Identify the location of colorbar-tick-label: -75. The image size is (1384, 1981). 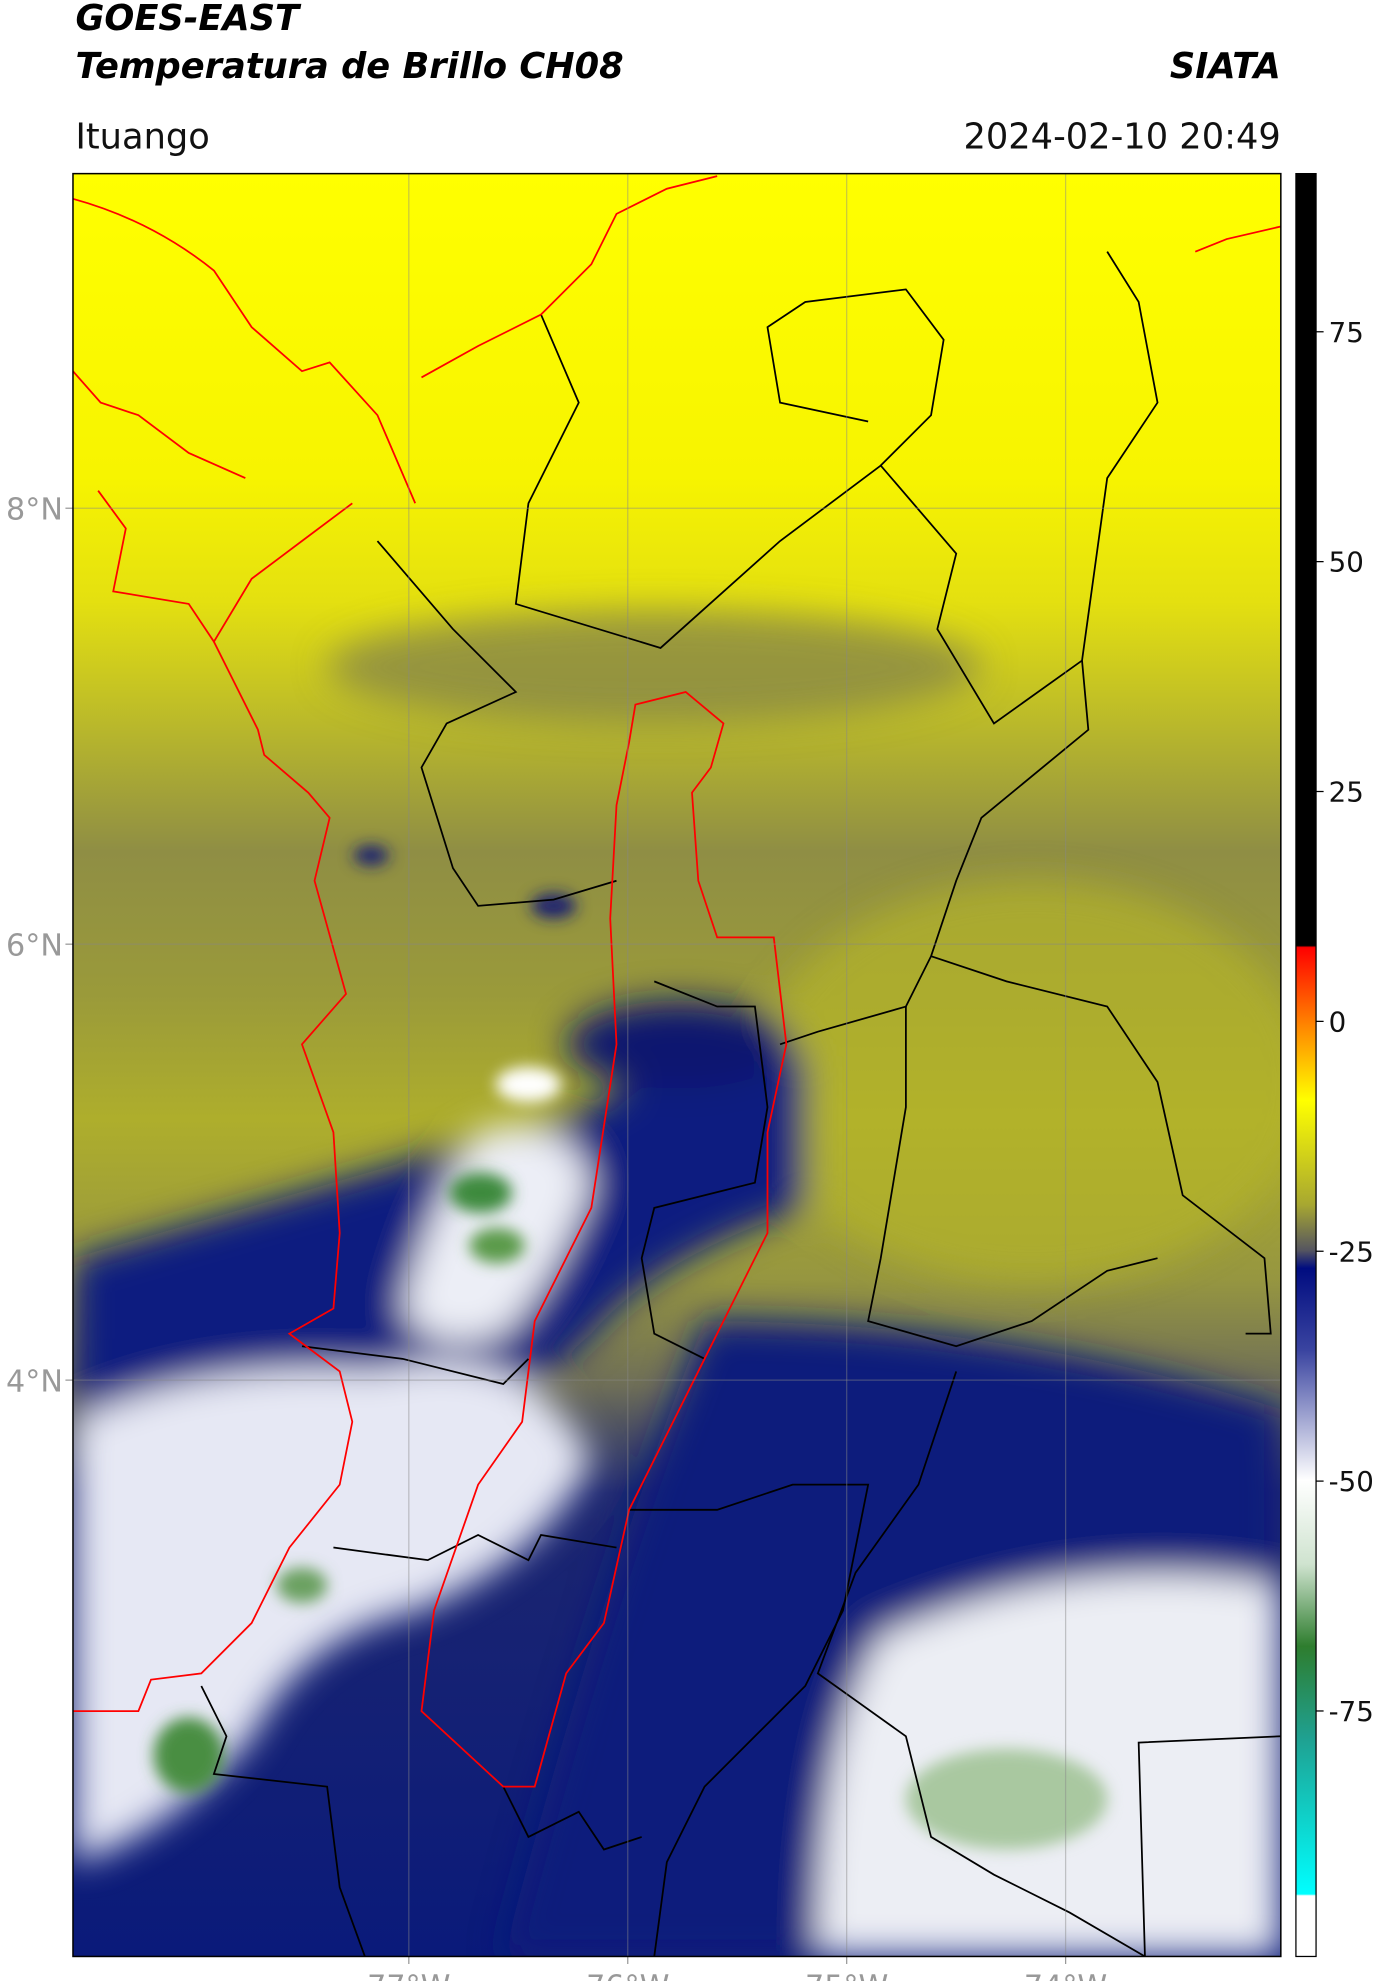
(1351, 1711).